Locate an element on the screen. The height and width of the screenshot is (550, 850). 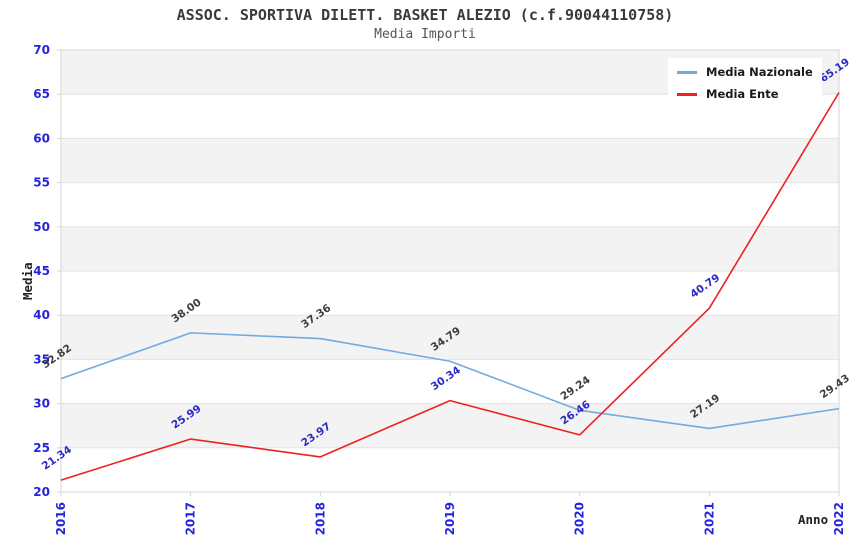
y-tick-label: 70 is located at coordinates (41, 50).